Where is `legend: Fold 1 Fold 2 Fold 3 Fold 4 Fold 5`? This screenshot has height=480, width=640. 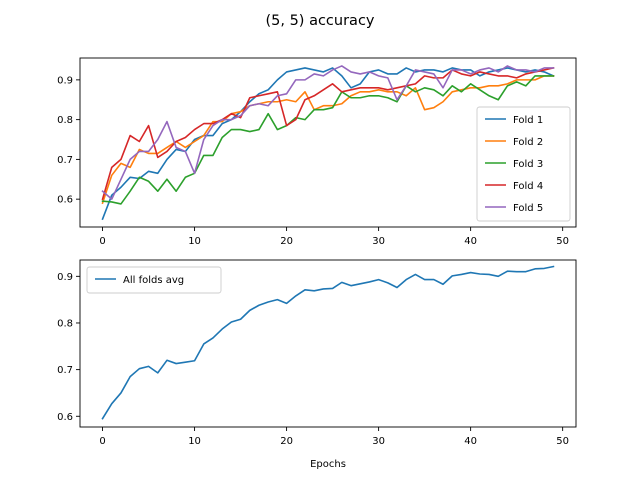
legend: Fold 1 Fold 2 Fold 3 Fold 4 Fold 5 is located at coordinates (523, 164).